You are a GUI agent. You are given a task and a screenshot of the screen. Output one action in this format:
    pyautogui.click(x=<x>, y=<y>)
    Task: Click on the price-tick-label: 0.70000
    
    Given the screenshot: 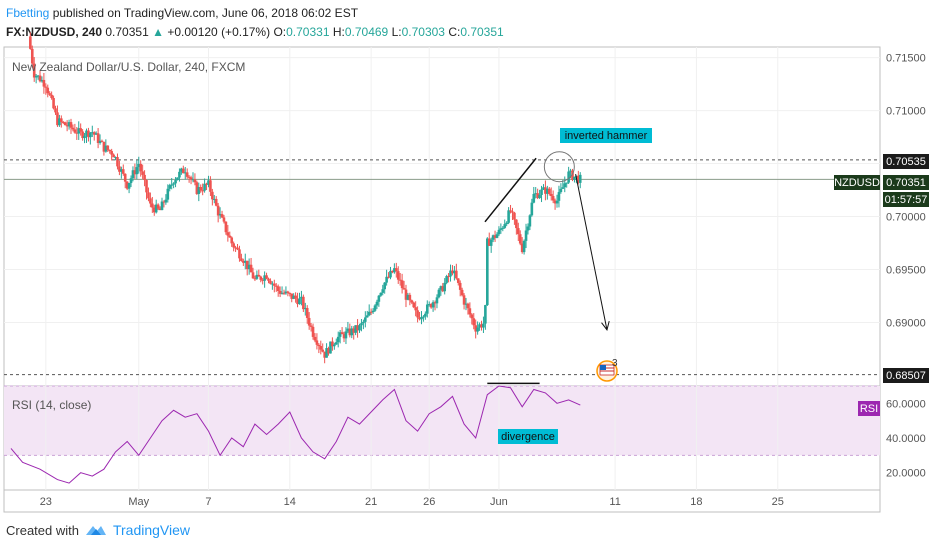 What is the action you would take?
    pyautogui.click(x=906, y=218)
    